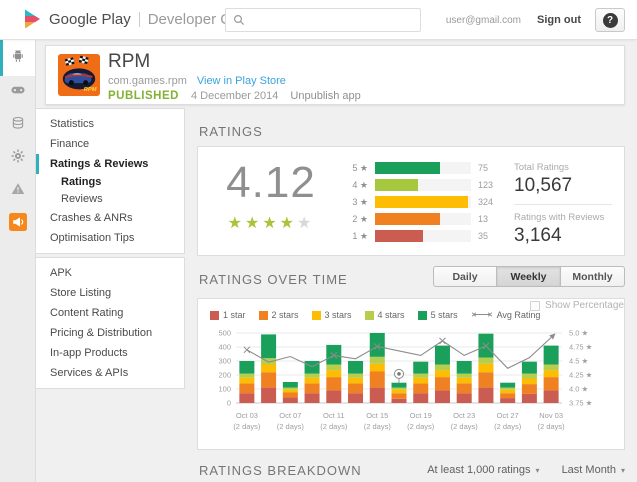 The image size is (637, 482). What do you see at coordinates (622, 470) in the screenshot?
I see `dropdown-caret-icon: ▾` at bounding box center [622, 470].